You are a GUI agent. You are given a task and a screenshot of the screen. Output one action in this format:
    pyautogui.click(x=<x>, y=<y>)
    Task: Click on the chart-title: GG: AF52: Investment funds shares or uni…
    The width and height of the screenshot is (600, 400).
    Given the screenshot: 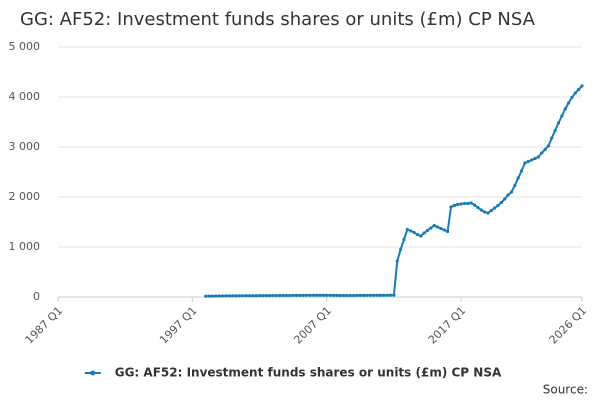 What is the action you would take?
    pyautogui.click(x=278, y=19)
    